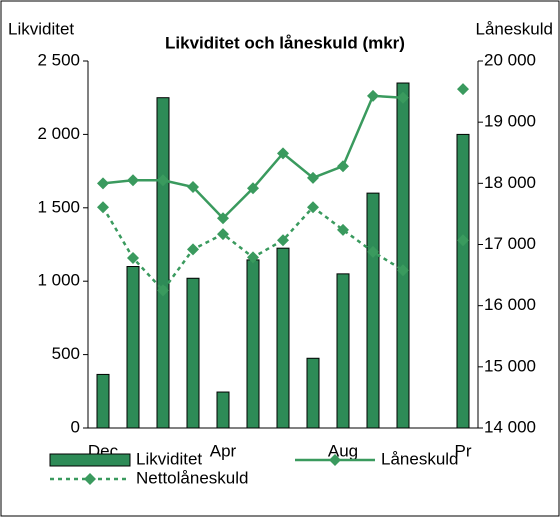 The image size is (560, 517). What do you see at coordinates (510, 426) in the screenshot?
I see `y2-tick-label: 14 000` at bounding box center [510, 426].